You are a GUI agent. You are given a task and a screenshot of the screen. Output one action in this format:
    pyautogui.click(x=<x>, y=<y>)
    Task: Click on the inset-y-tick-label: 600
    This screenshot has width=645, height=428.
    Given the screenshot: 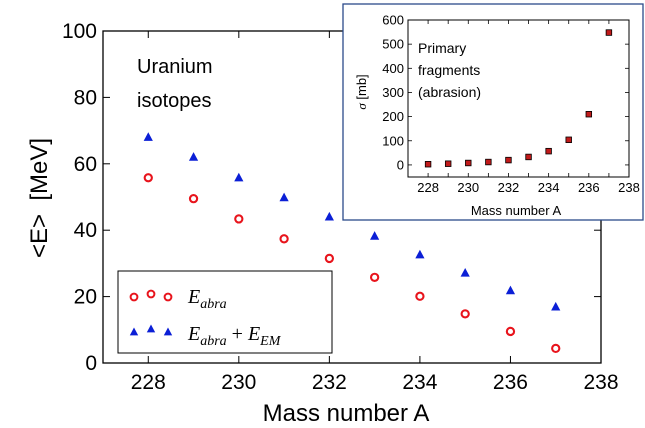 What is the action you would take?
    pyautogui.click(x=393, y=20)
    